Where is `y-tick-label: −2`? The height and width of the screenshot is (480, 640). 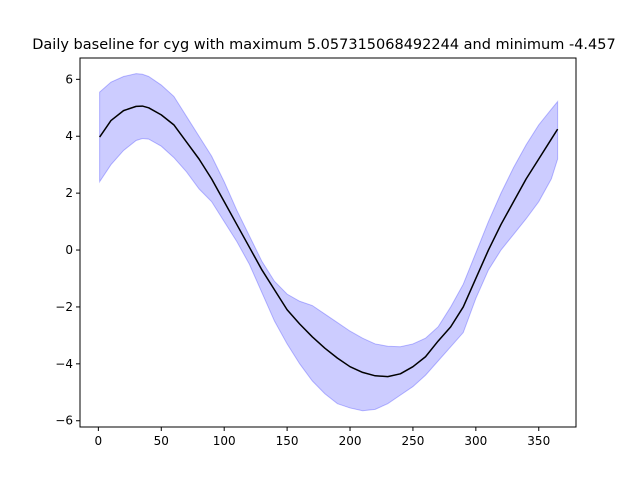 y-tick-label: −2 is located at coordinates (64, 307).